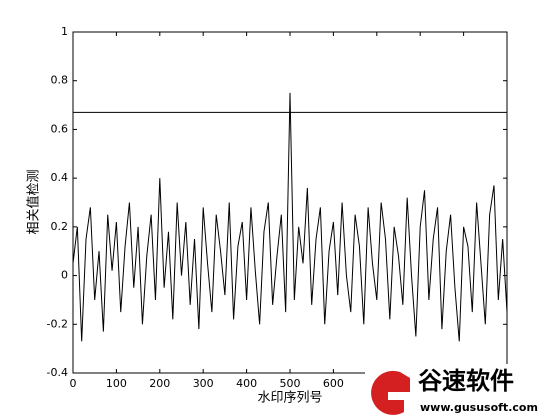  Describe the element at coordinates (64, 31) in the screenshot. I see `y-tick-label: 1` at that location.